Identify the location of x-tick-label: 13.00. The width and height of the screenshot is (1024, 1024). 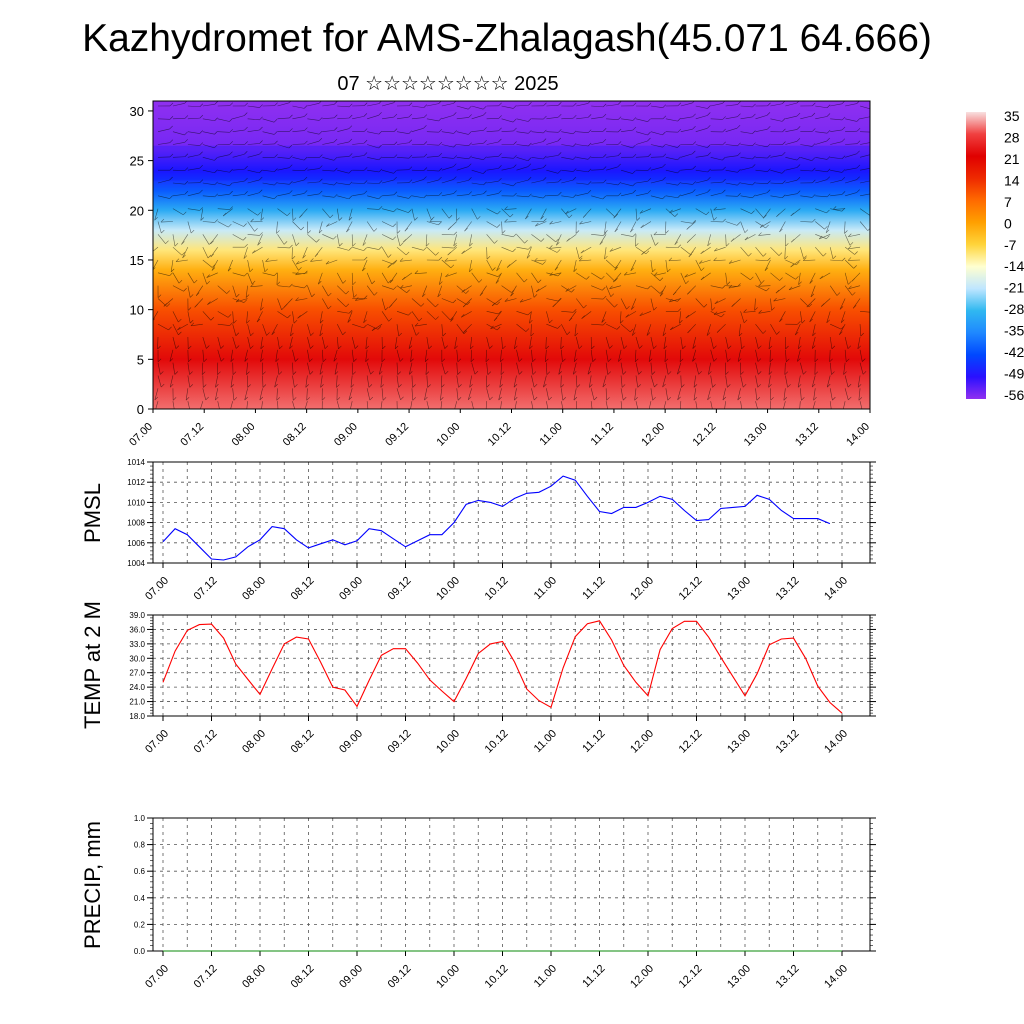
(756, 435).